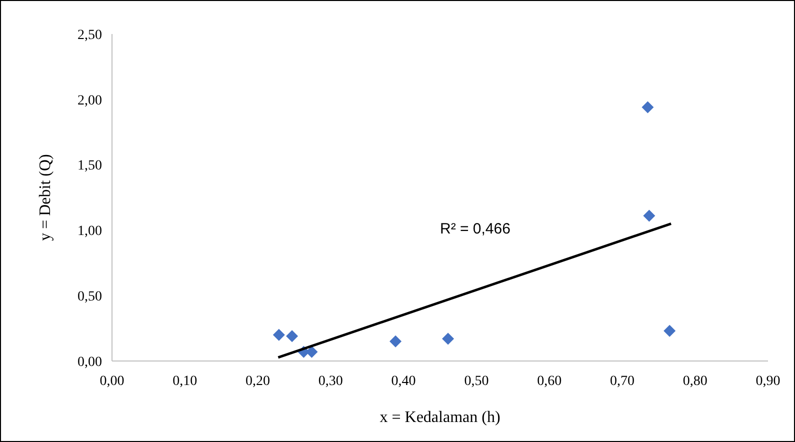 The height and width of the screenshot is (442, 795). What do you see at coordinates (112, 381) in the screenshot?
I see `x-tick-label: 0,00` at bounding box center [112, 381].